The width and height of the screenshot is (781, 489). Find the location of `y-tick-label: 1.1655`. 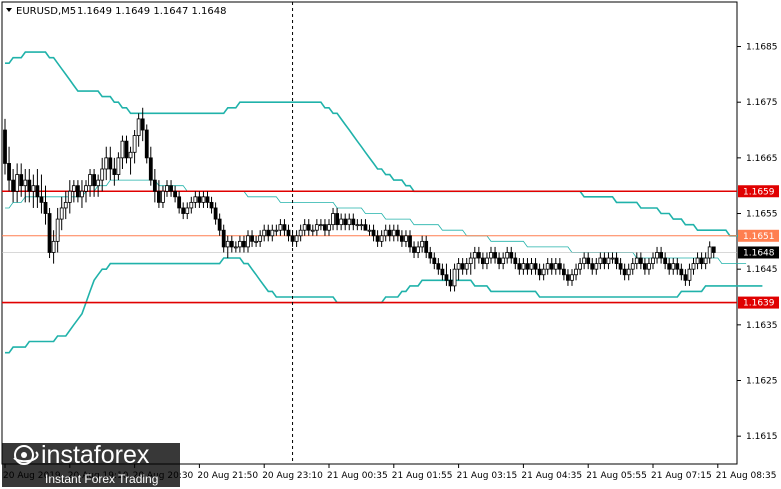

y-tick-label: 1.1655 is located at coordinates (762, 215).